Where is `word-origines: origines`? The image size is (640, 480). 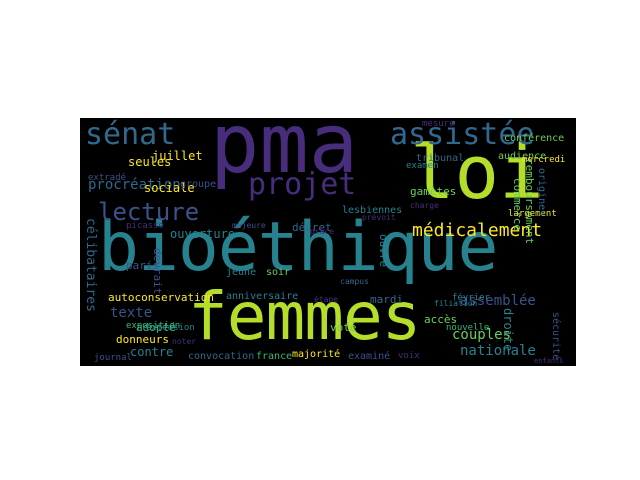 word-origines: origines is located at coordinates (541, 192).